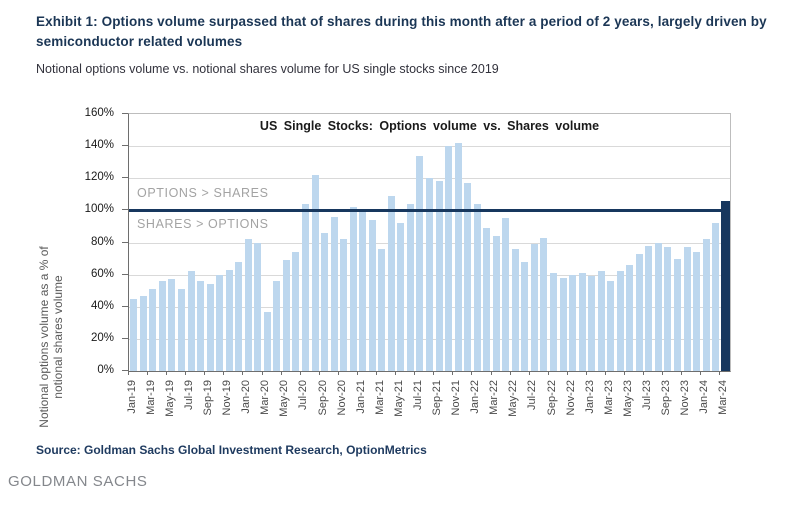 The image size is (799, 505). What do you see at coordinates (494, 397) in the screenshot?
I see `x-tick-label-Mar-22: Mar-22` at bounding box center [494, 397].